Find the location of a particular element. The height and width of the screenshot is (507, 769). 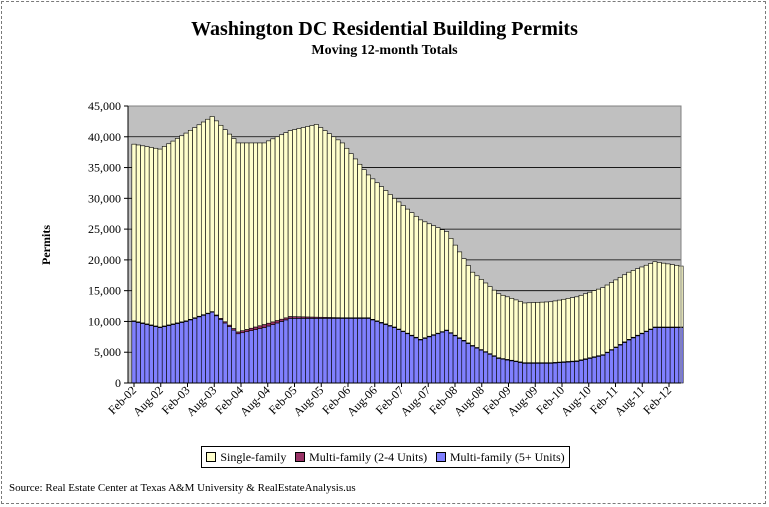

x-tick-label-1: Aug-02 is located at coordinates (148, 401).